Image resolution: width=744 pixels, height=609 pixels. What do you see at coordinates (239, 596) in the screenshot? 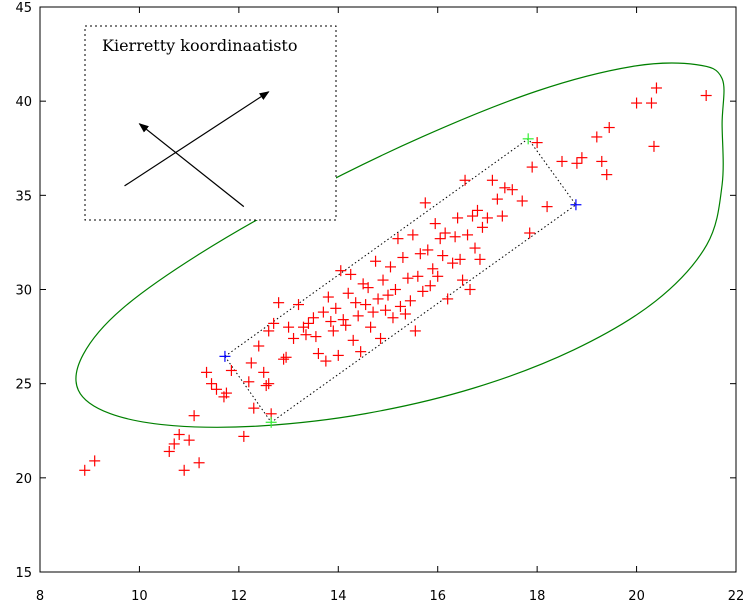
I see `x-tick-label: 12` at bounding box center [239, 596].